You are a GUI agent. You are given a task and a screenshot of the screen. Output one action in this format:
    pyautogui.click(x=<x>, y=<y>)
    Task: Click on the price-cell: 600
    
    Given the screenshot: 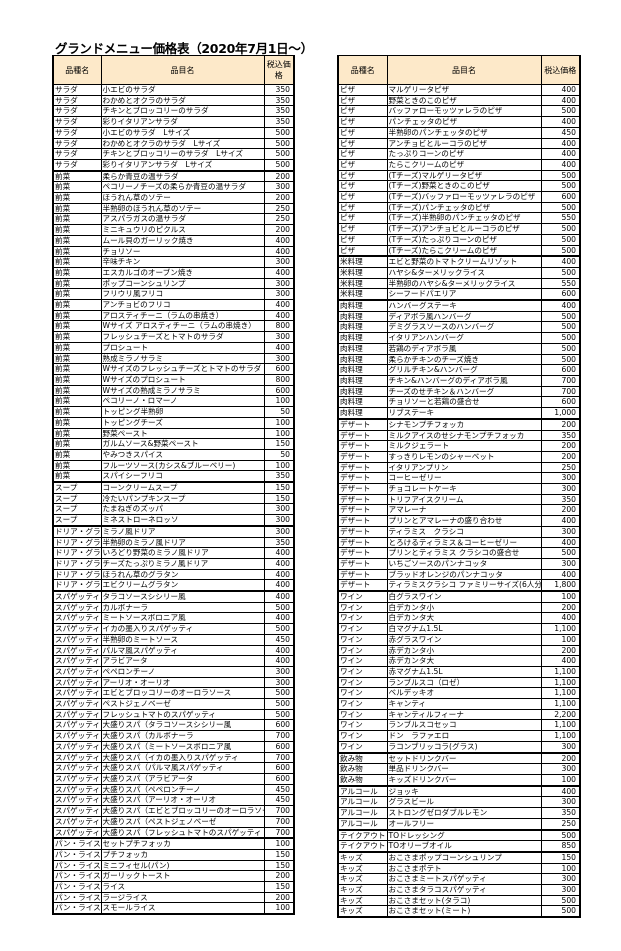 What is the action you would take?
    pyautogui.click(x=560, y=402)
    